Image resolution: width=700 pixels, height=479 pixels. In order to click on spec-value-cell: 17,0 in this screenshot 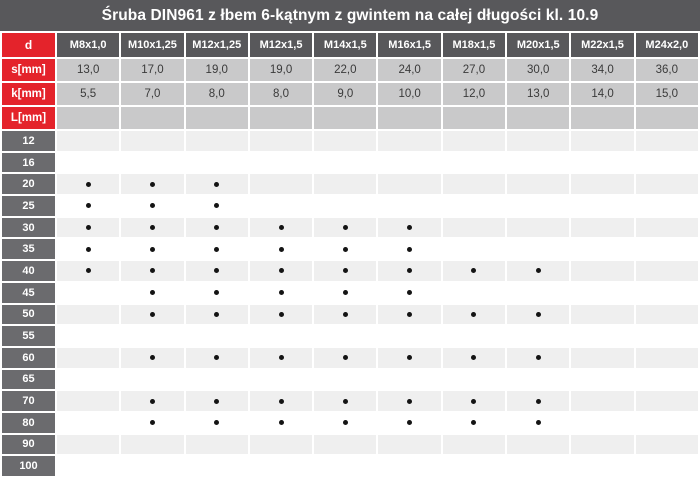, I will do `click(152, 70)`.